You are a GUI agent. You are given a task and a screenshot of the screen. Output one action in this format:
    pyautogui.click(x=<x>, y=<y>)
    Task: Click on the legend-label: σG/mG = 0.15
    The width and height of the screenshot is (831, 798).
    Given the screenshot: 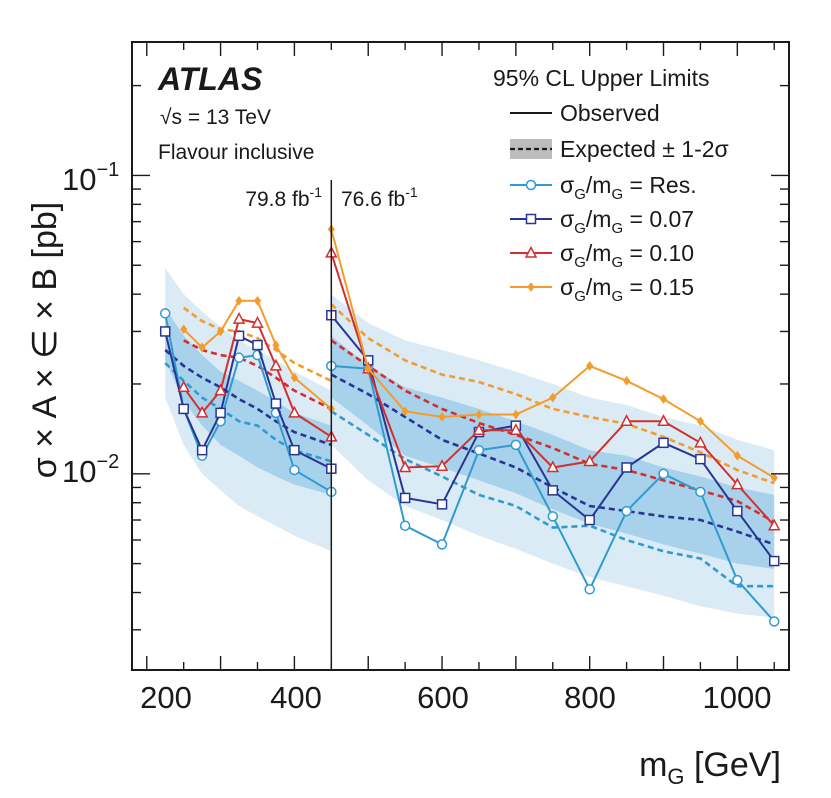 What is the action you would take?
    pyautogui.click(x=627, y=289)
    